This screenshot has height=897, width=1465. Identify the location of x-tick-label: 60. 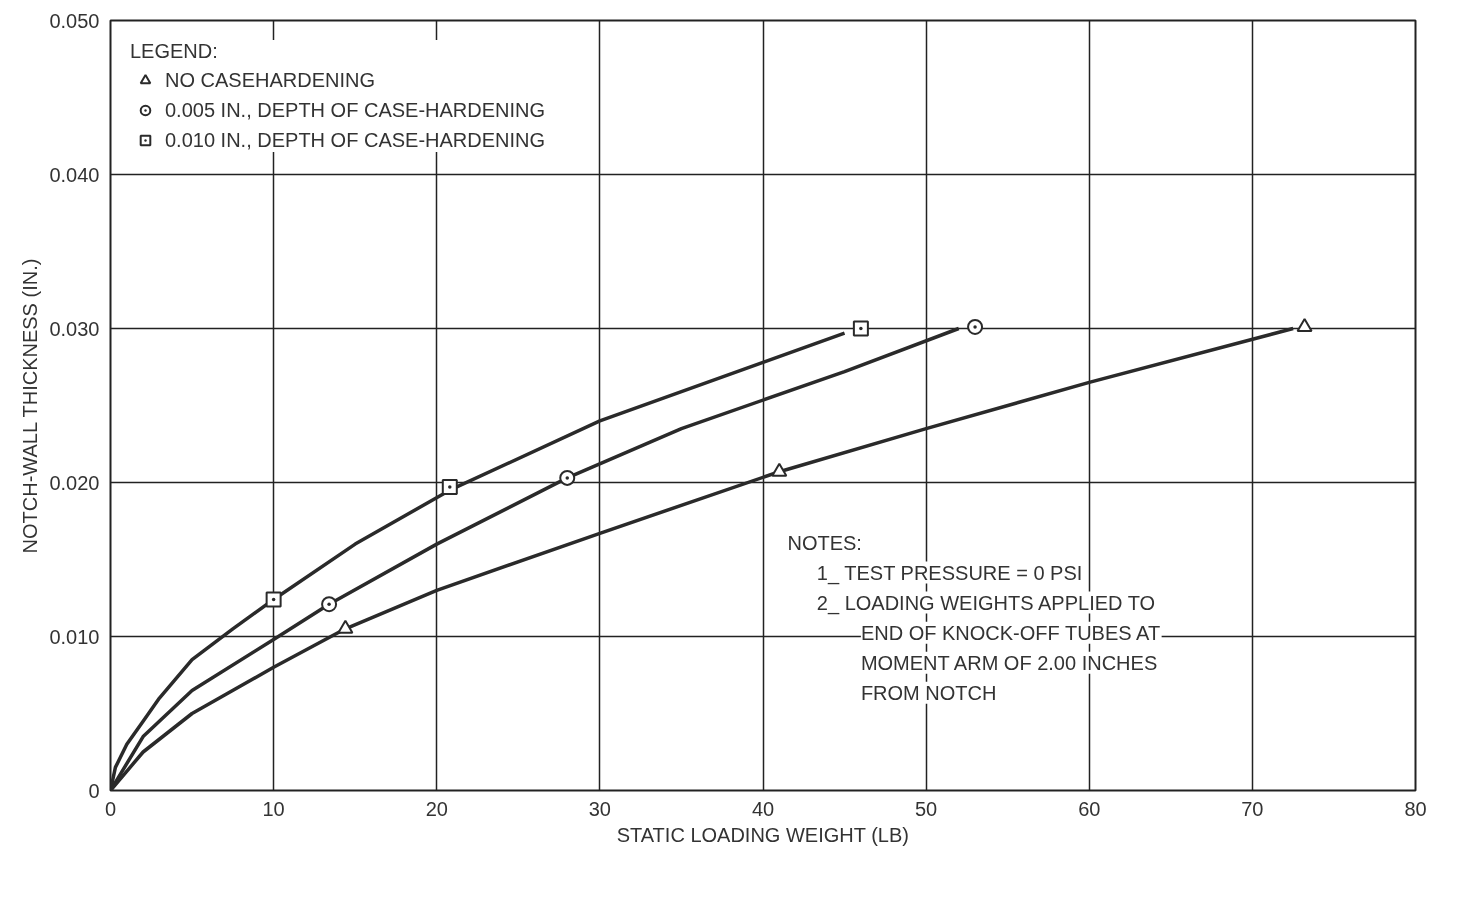
(1089, 808).